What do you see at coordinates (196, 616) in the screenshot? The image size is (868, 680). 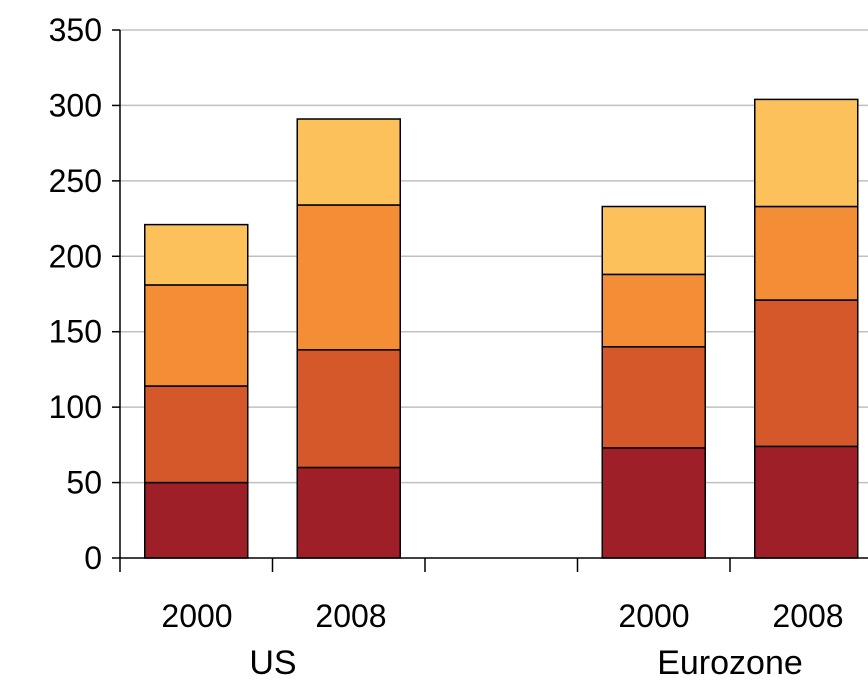 I see `x-tick-label-us-2000: 2000` at bounding box center [196, 616].